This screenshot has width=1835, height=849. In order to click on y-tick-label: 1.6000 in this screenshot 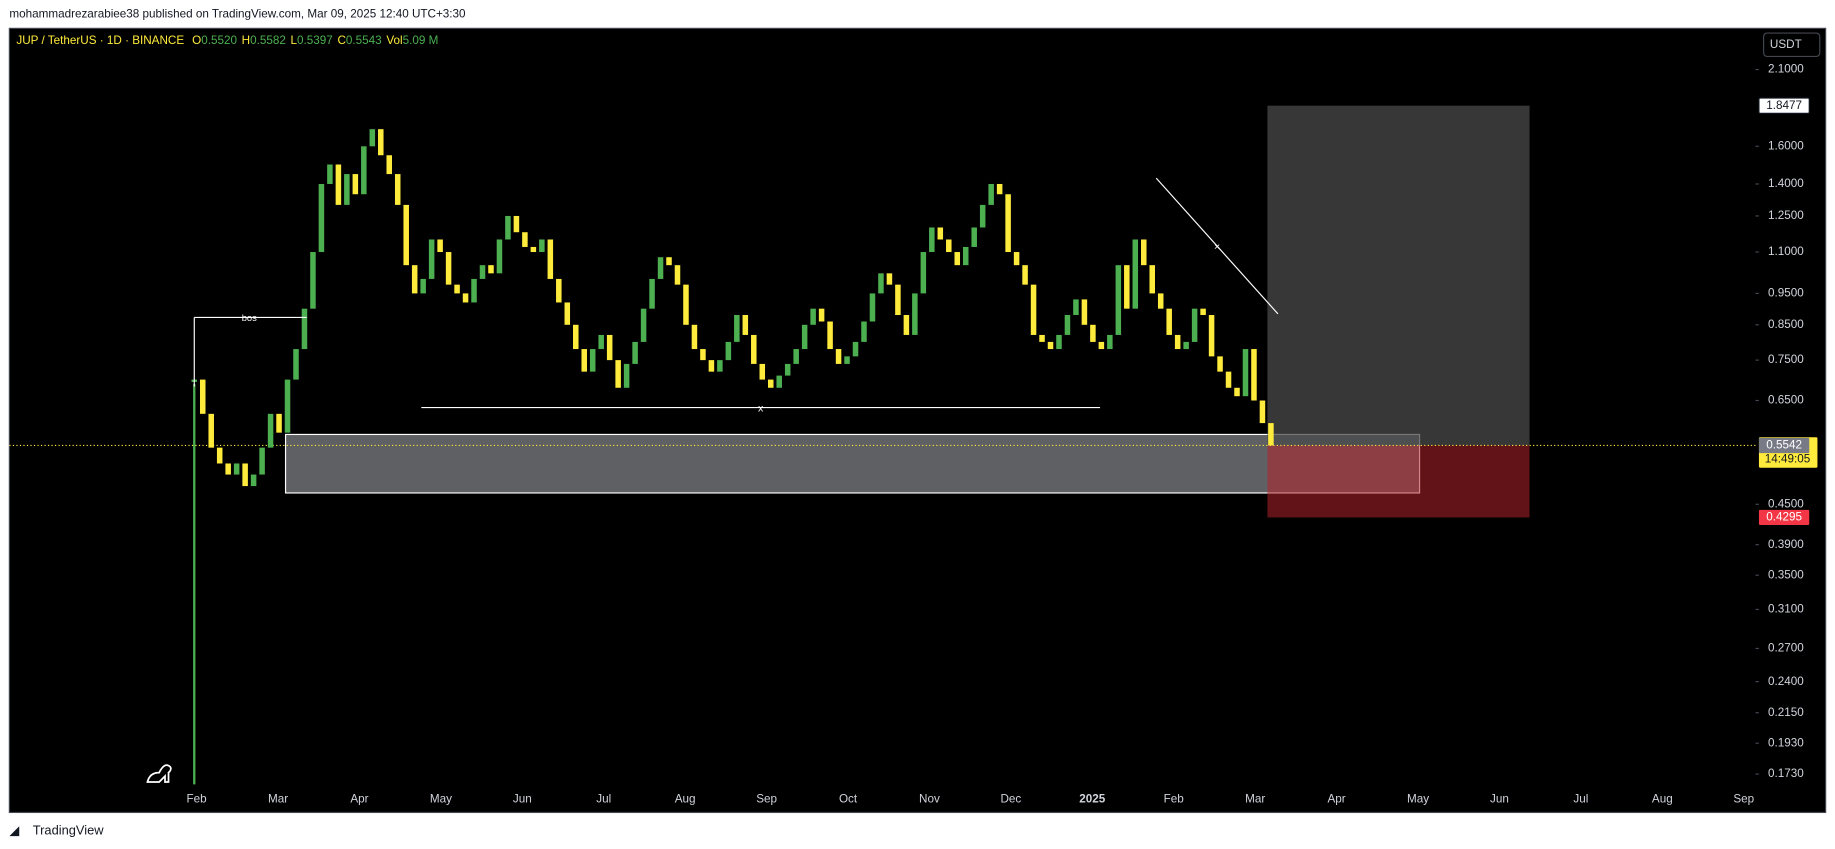, I will do `click(1786, 145)`.